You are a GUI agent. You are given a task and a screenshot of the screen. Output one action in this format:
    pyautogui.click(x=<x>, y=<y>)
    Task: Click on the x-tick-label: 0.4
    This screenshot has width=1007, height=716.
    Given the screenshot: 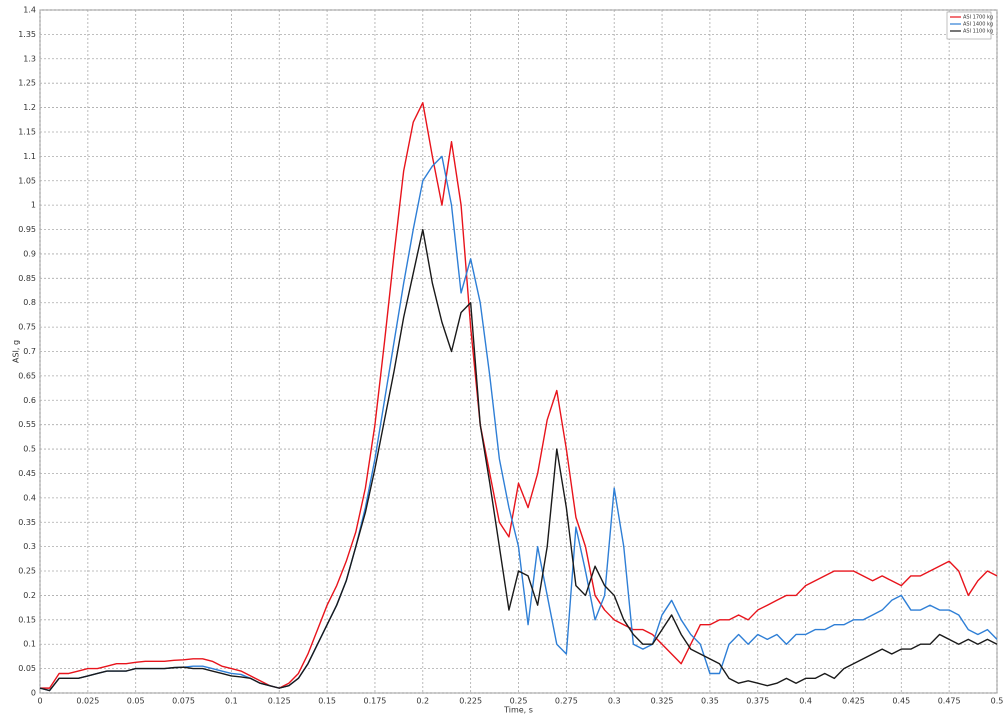 What is the action you would take?
    pyautogui.click(x=805, y=701)
    